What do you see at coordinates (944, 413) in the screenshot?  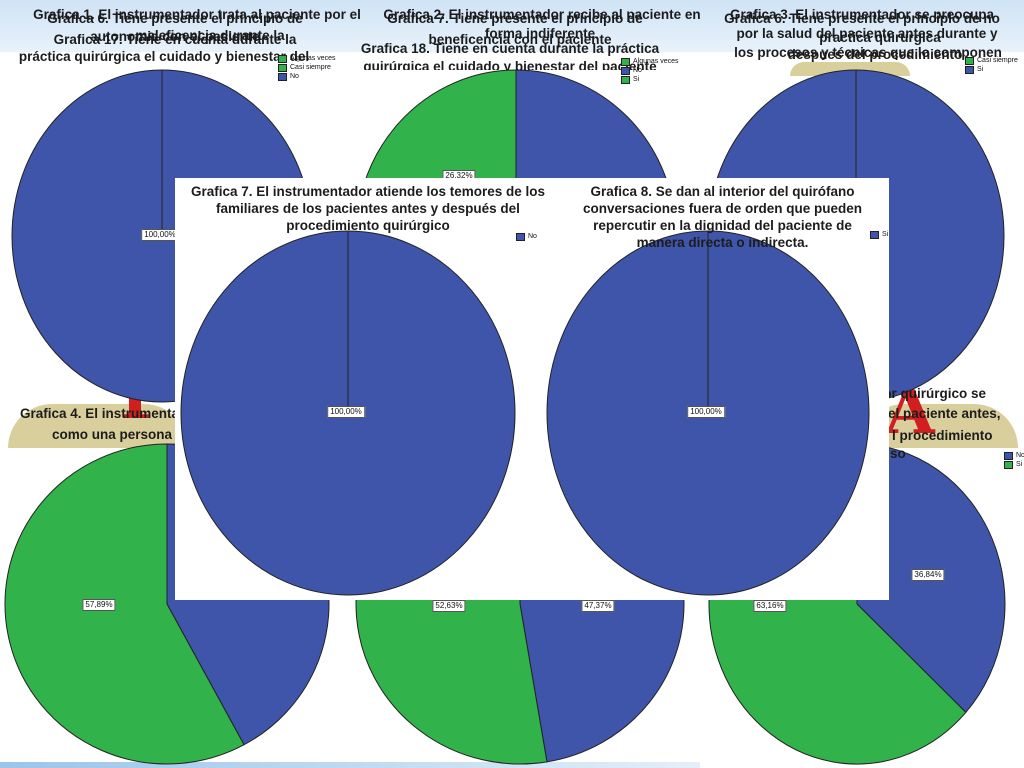 I see `bg-title-frag17: el paciente antes,` at bounding box center [944, 413].